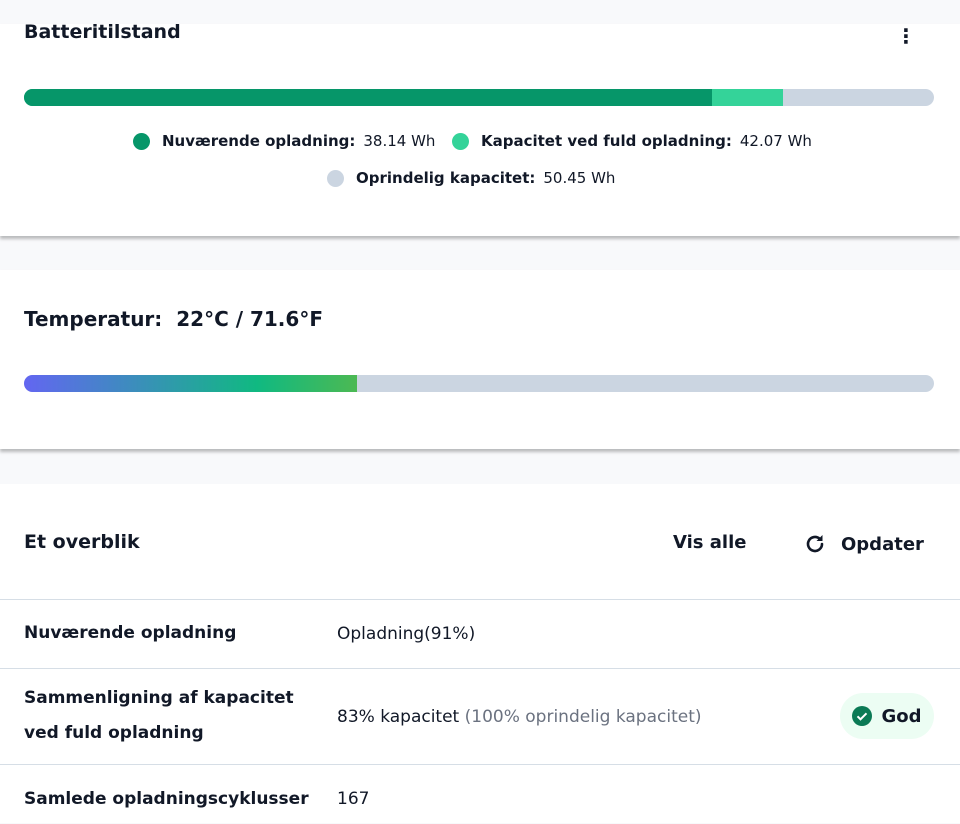  I want to click on more-vertical-icon: ⋮, so click(906, 36).